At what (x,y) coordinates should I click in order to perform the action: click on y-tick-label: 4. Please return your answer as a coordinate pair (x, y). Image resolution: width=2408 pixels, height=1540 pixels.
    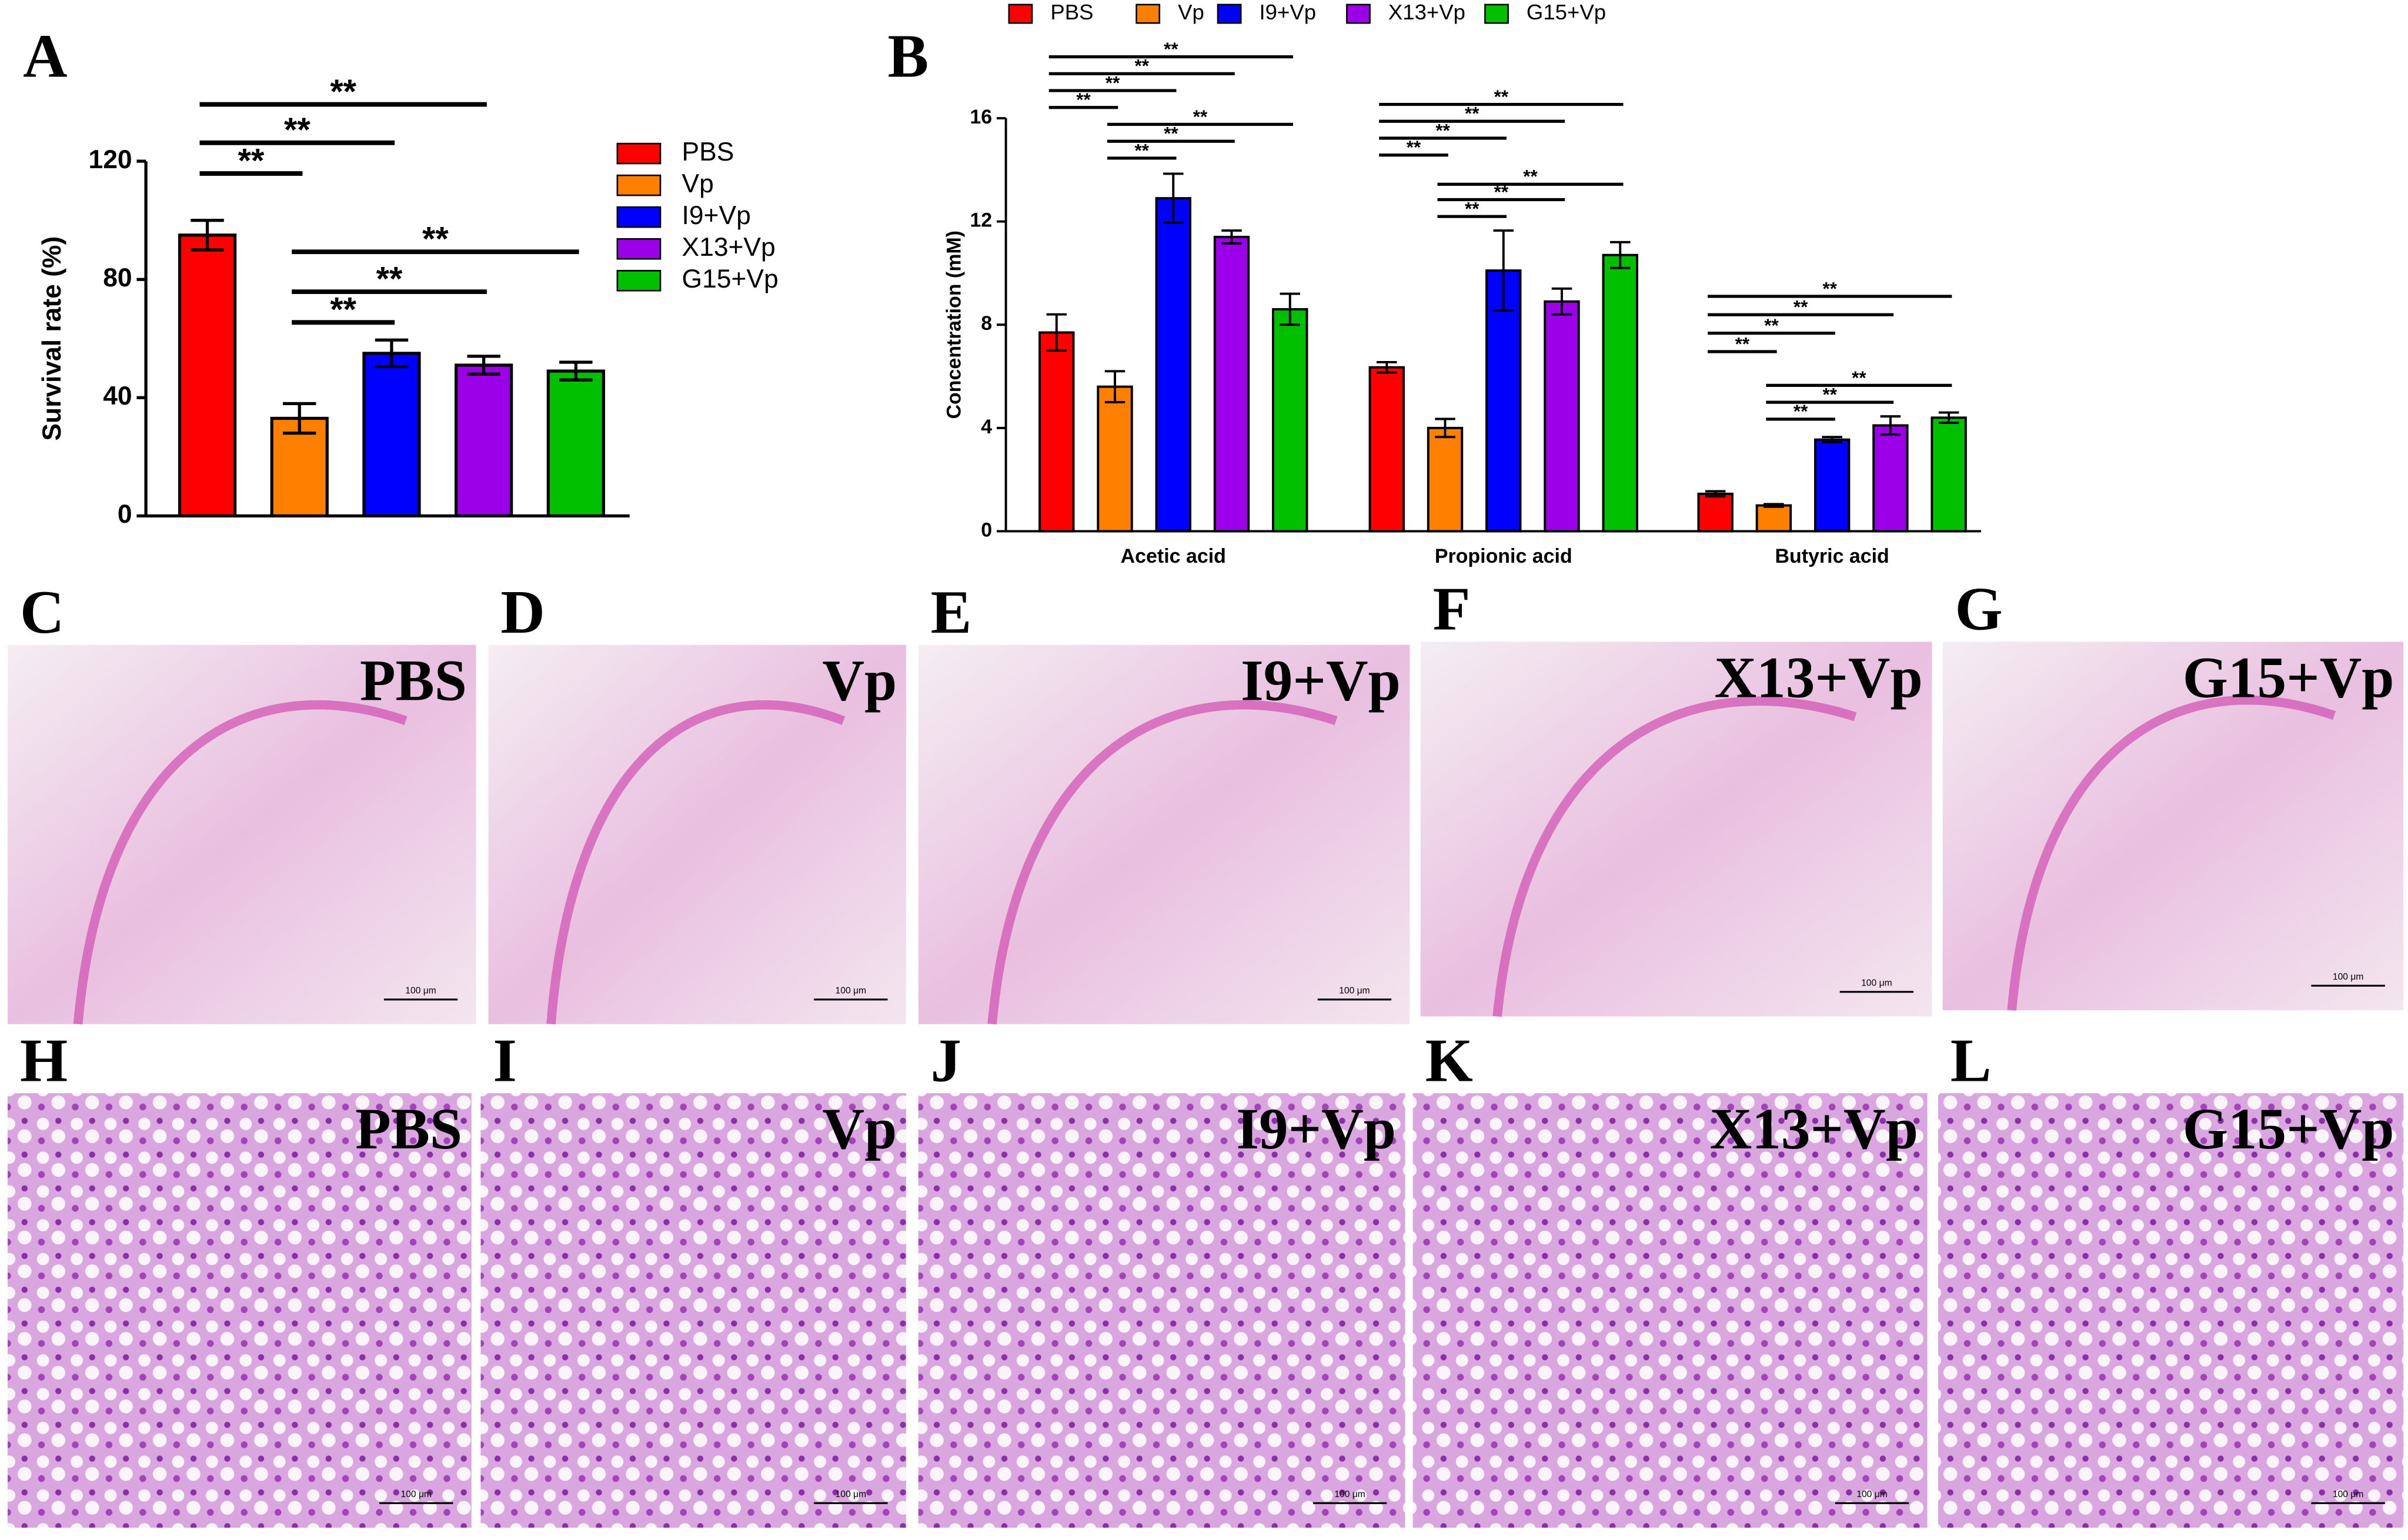
    Looking at the image, I should click on (986, 427).